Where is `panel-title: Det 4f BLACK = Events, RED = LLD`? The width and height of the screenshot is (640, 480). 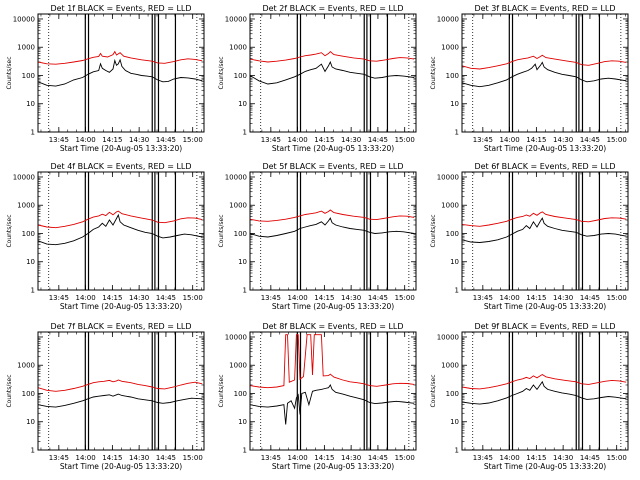 panel-title: Det 4f BLACK = Events, RED = LLD is located at coordinates (120, 166).